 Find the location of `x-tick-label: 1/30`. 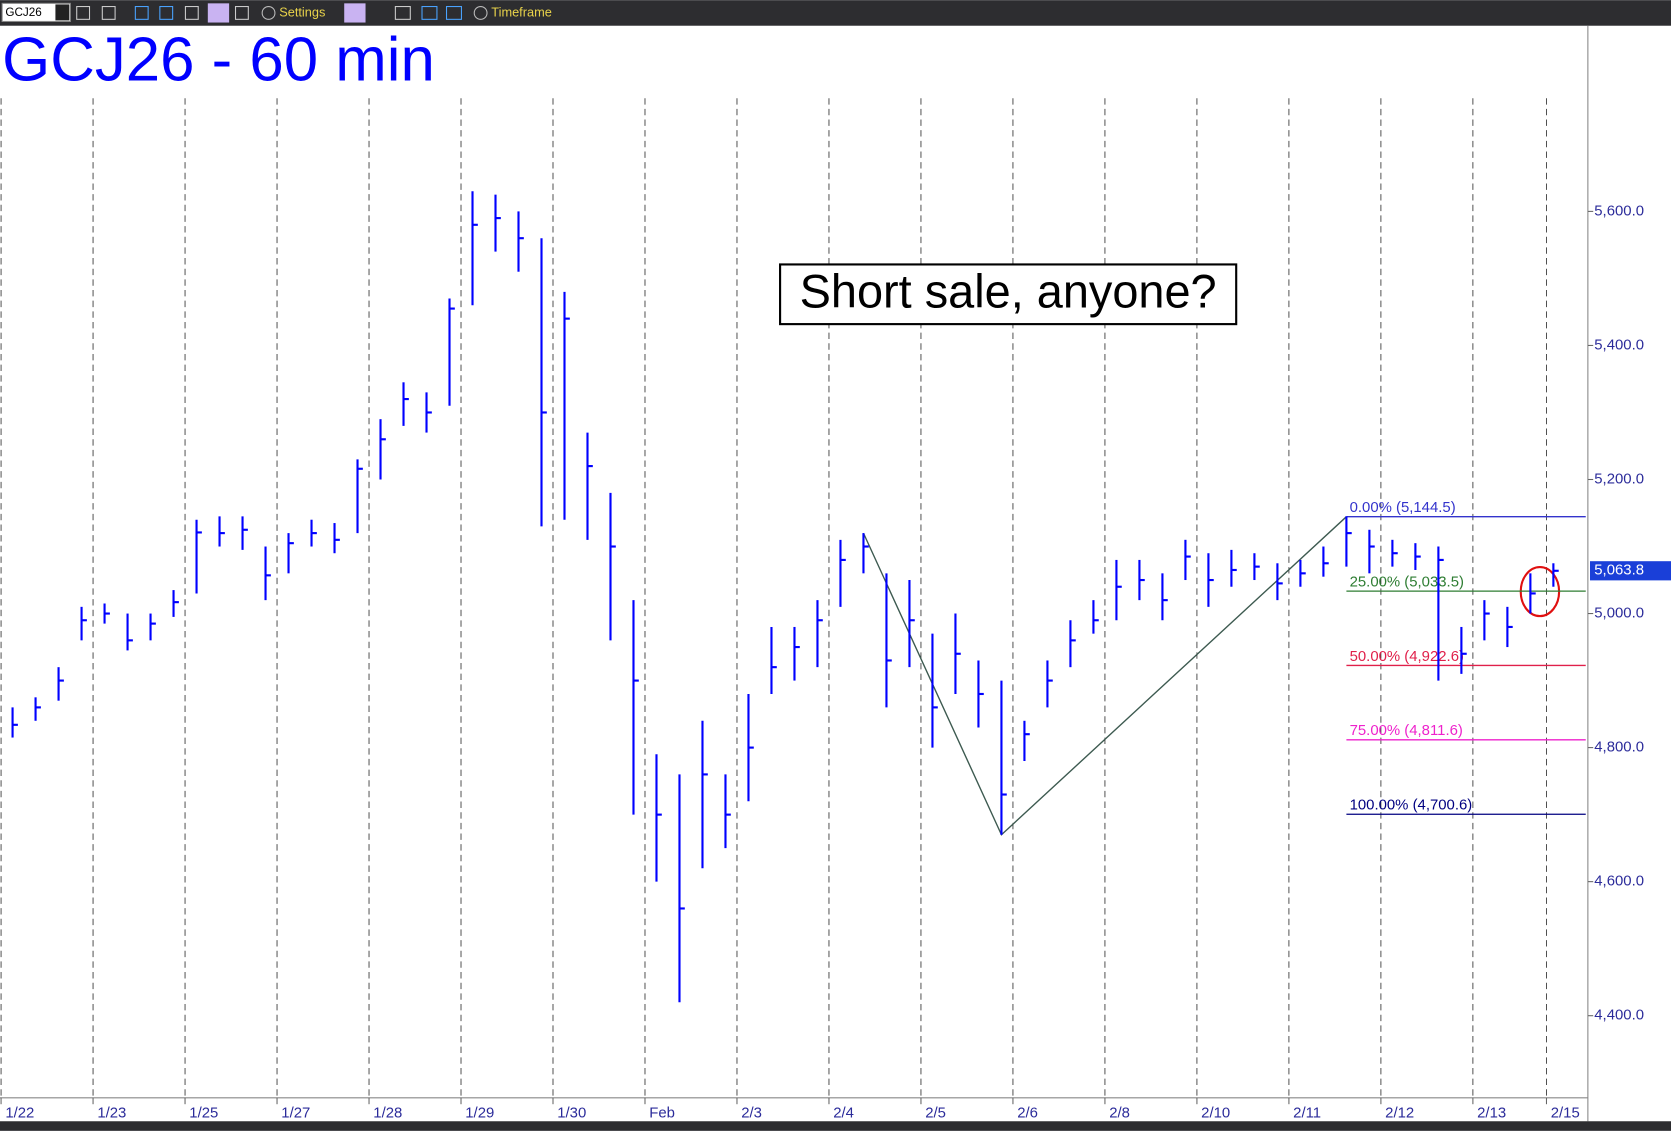

x-tick-label: 1/30 is located at coordinates (571, 1114).